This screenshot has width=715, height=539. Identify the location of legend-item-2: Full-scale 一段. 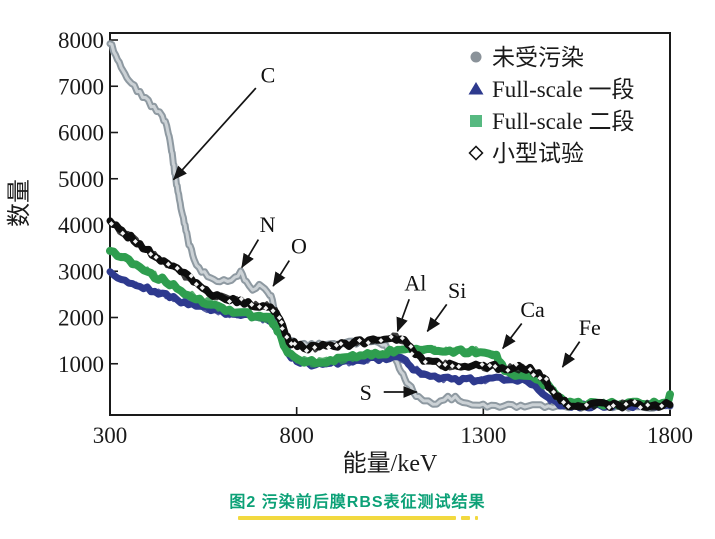
(551, 89).